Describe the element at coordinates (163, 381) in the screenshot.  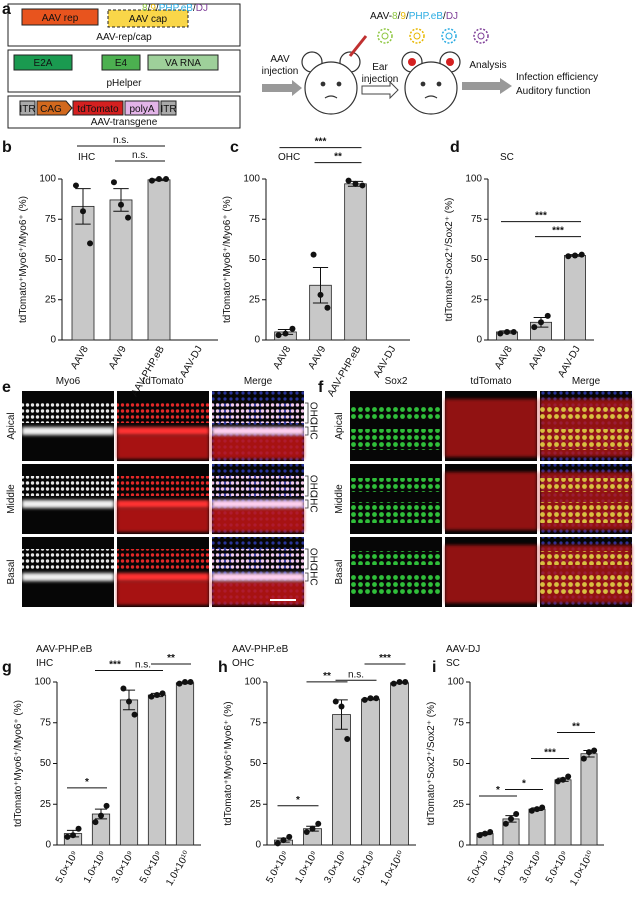
I see `column-header: tdTomato` at that location.